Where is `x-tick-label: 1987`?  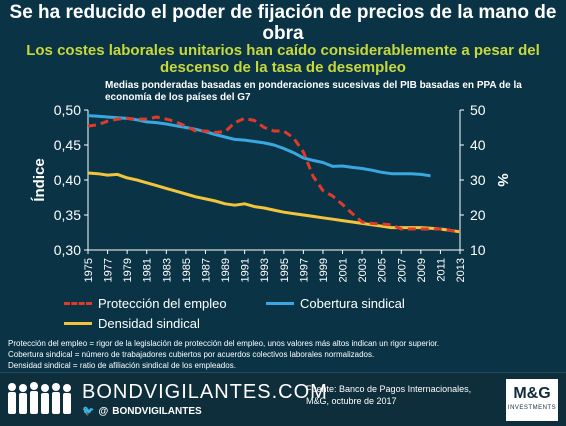
x-tick-label: 1987 is located at coordinates (206, 270).